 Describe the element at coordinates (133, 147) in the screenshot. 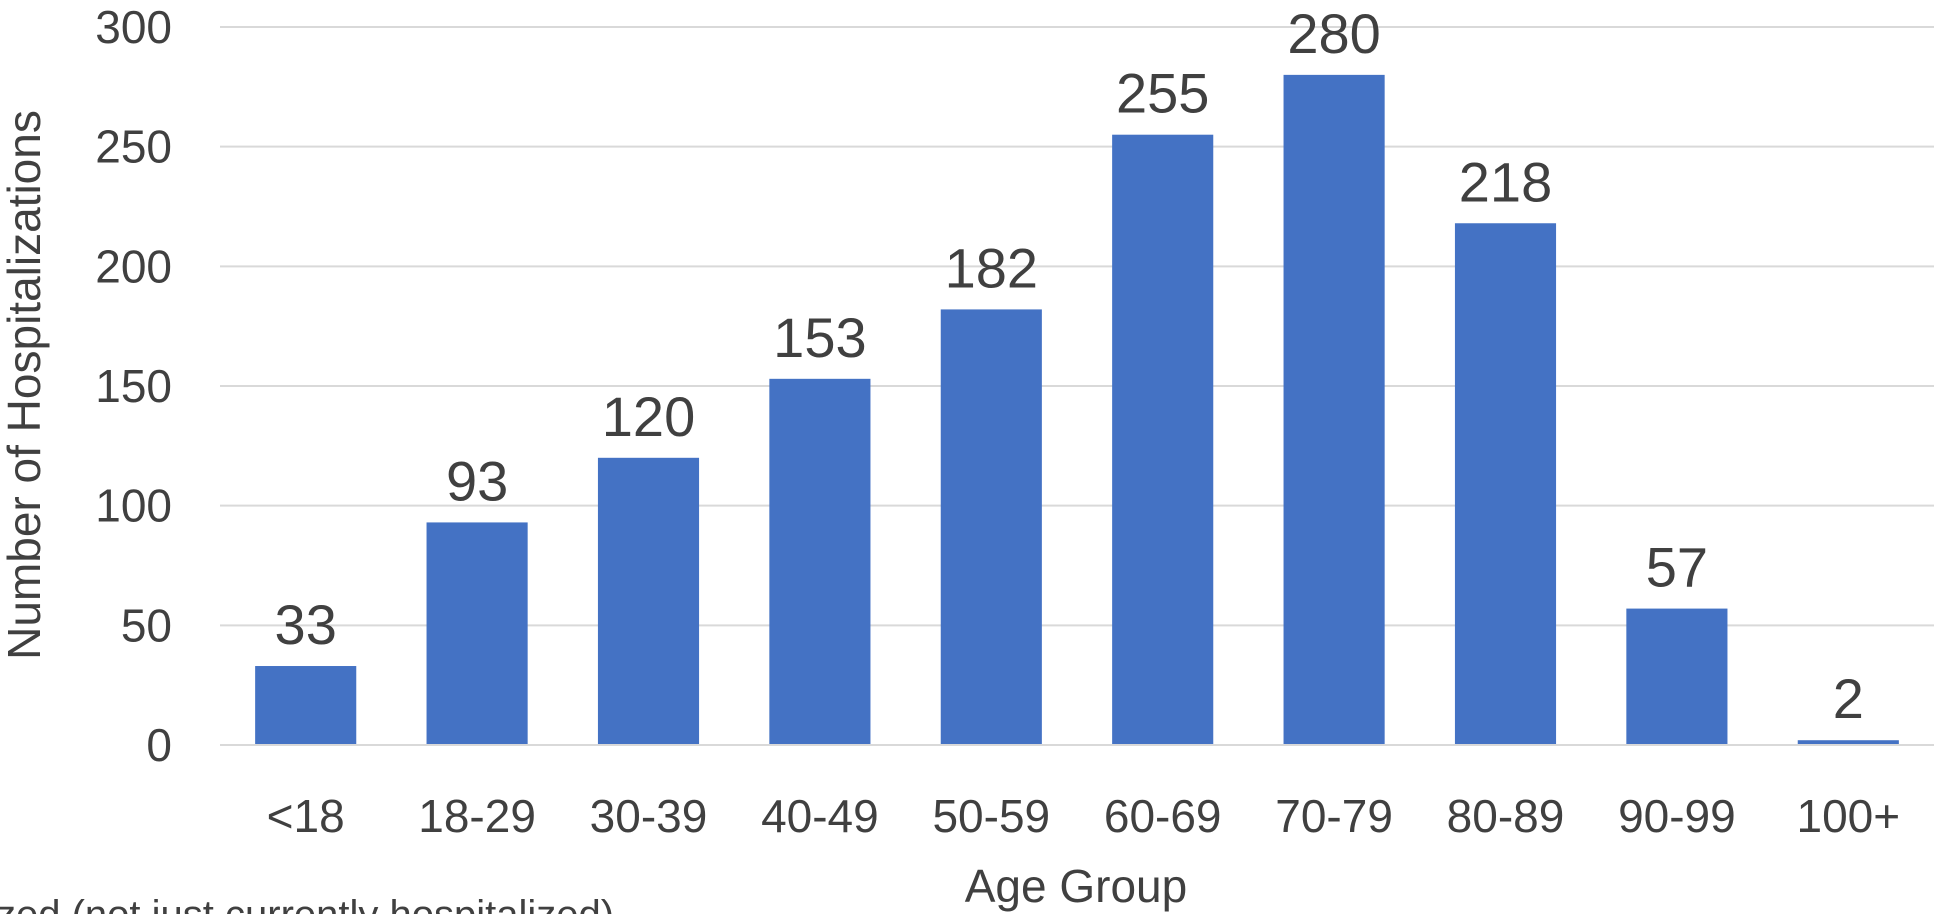

I see `y-tick-label: 250` at that location.